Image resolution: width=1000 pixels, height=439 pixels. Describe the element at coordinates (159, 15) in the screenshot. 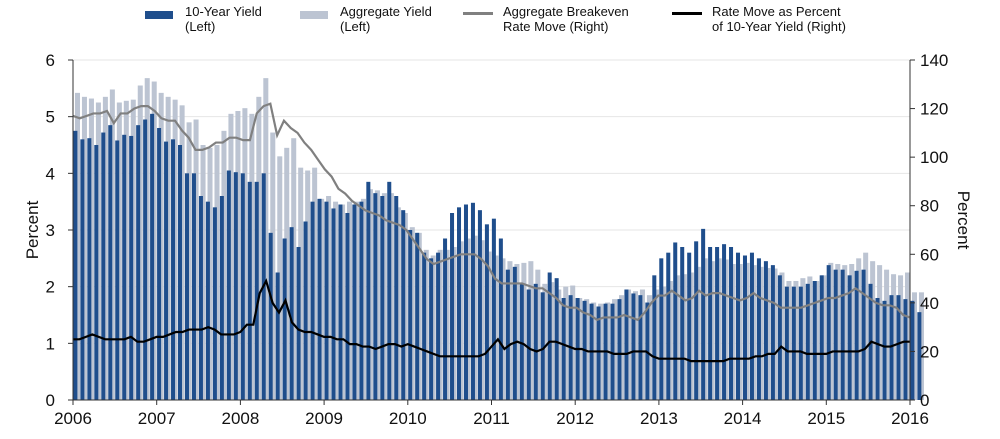

I see `legend-swatch-10y` at that location.